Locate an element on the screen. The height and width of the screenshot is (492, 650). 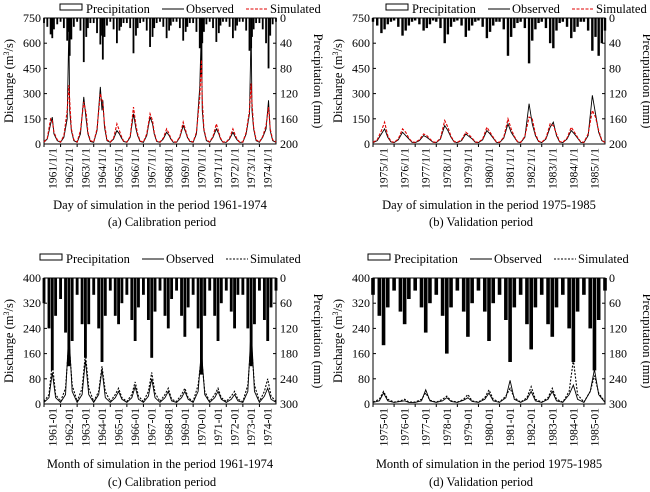
x-tick-label: 1963-01 is located at coordinates (86, 427).